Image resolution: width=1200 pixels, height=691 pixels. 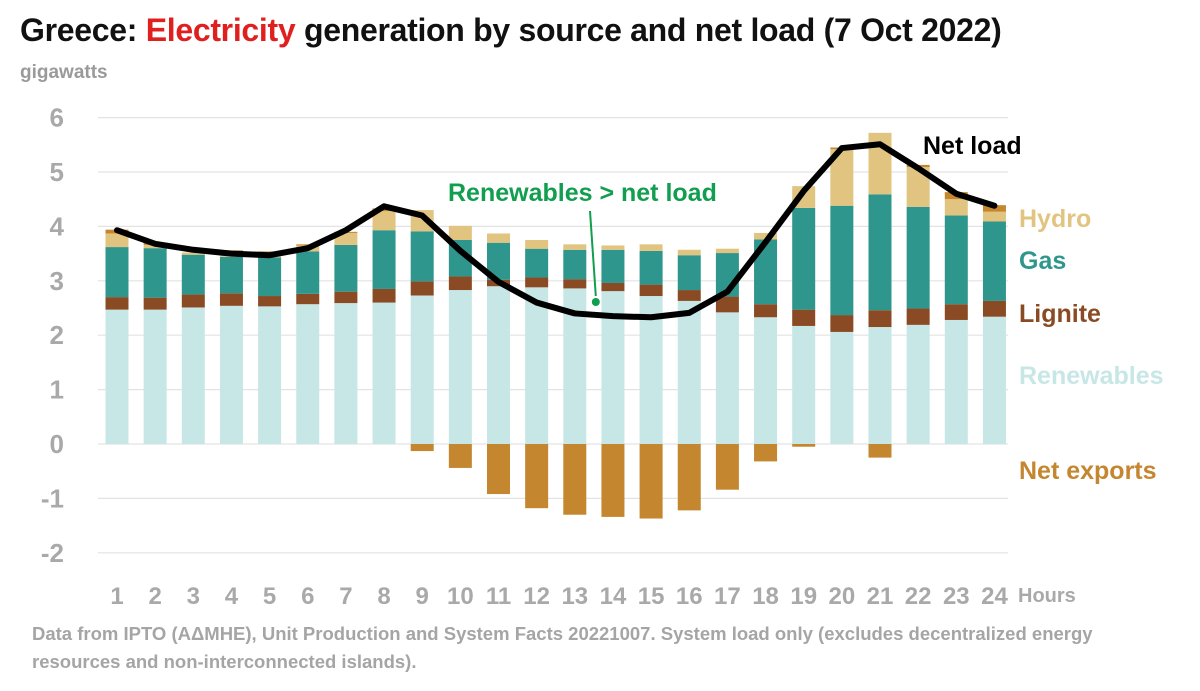 I want to click on y-tick-label: 3, so click(x=57, y=281).